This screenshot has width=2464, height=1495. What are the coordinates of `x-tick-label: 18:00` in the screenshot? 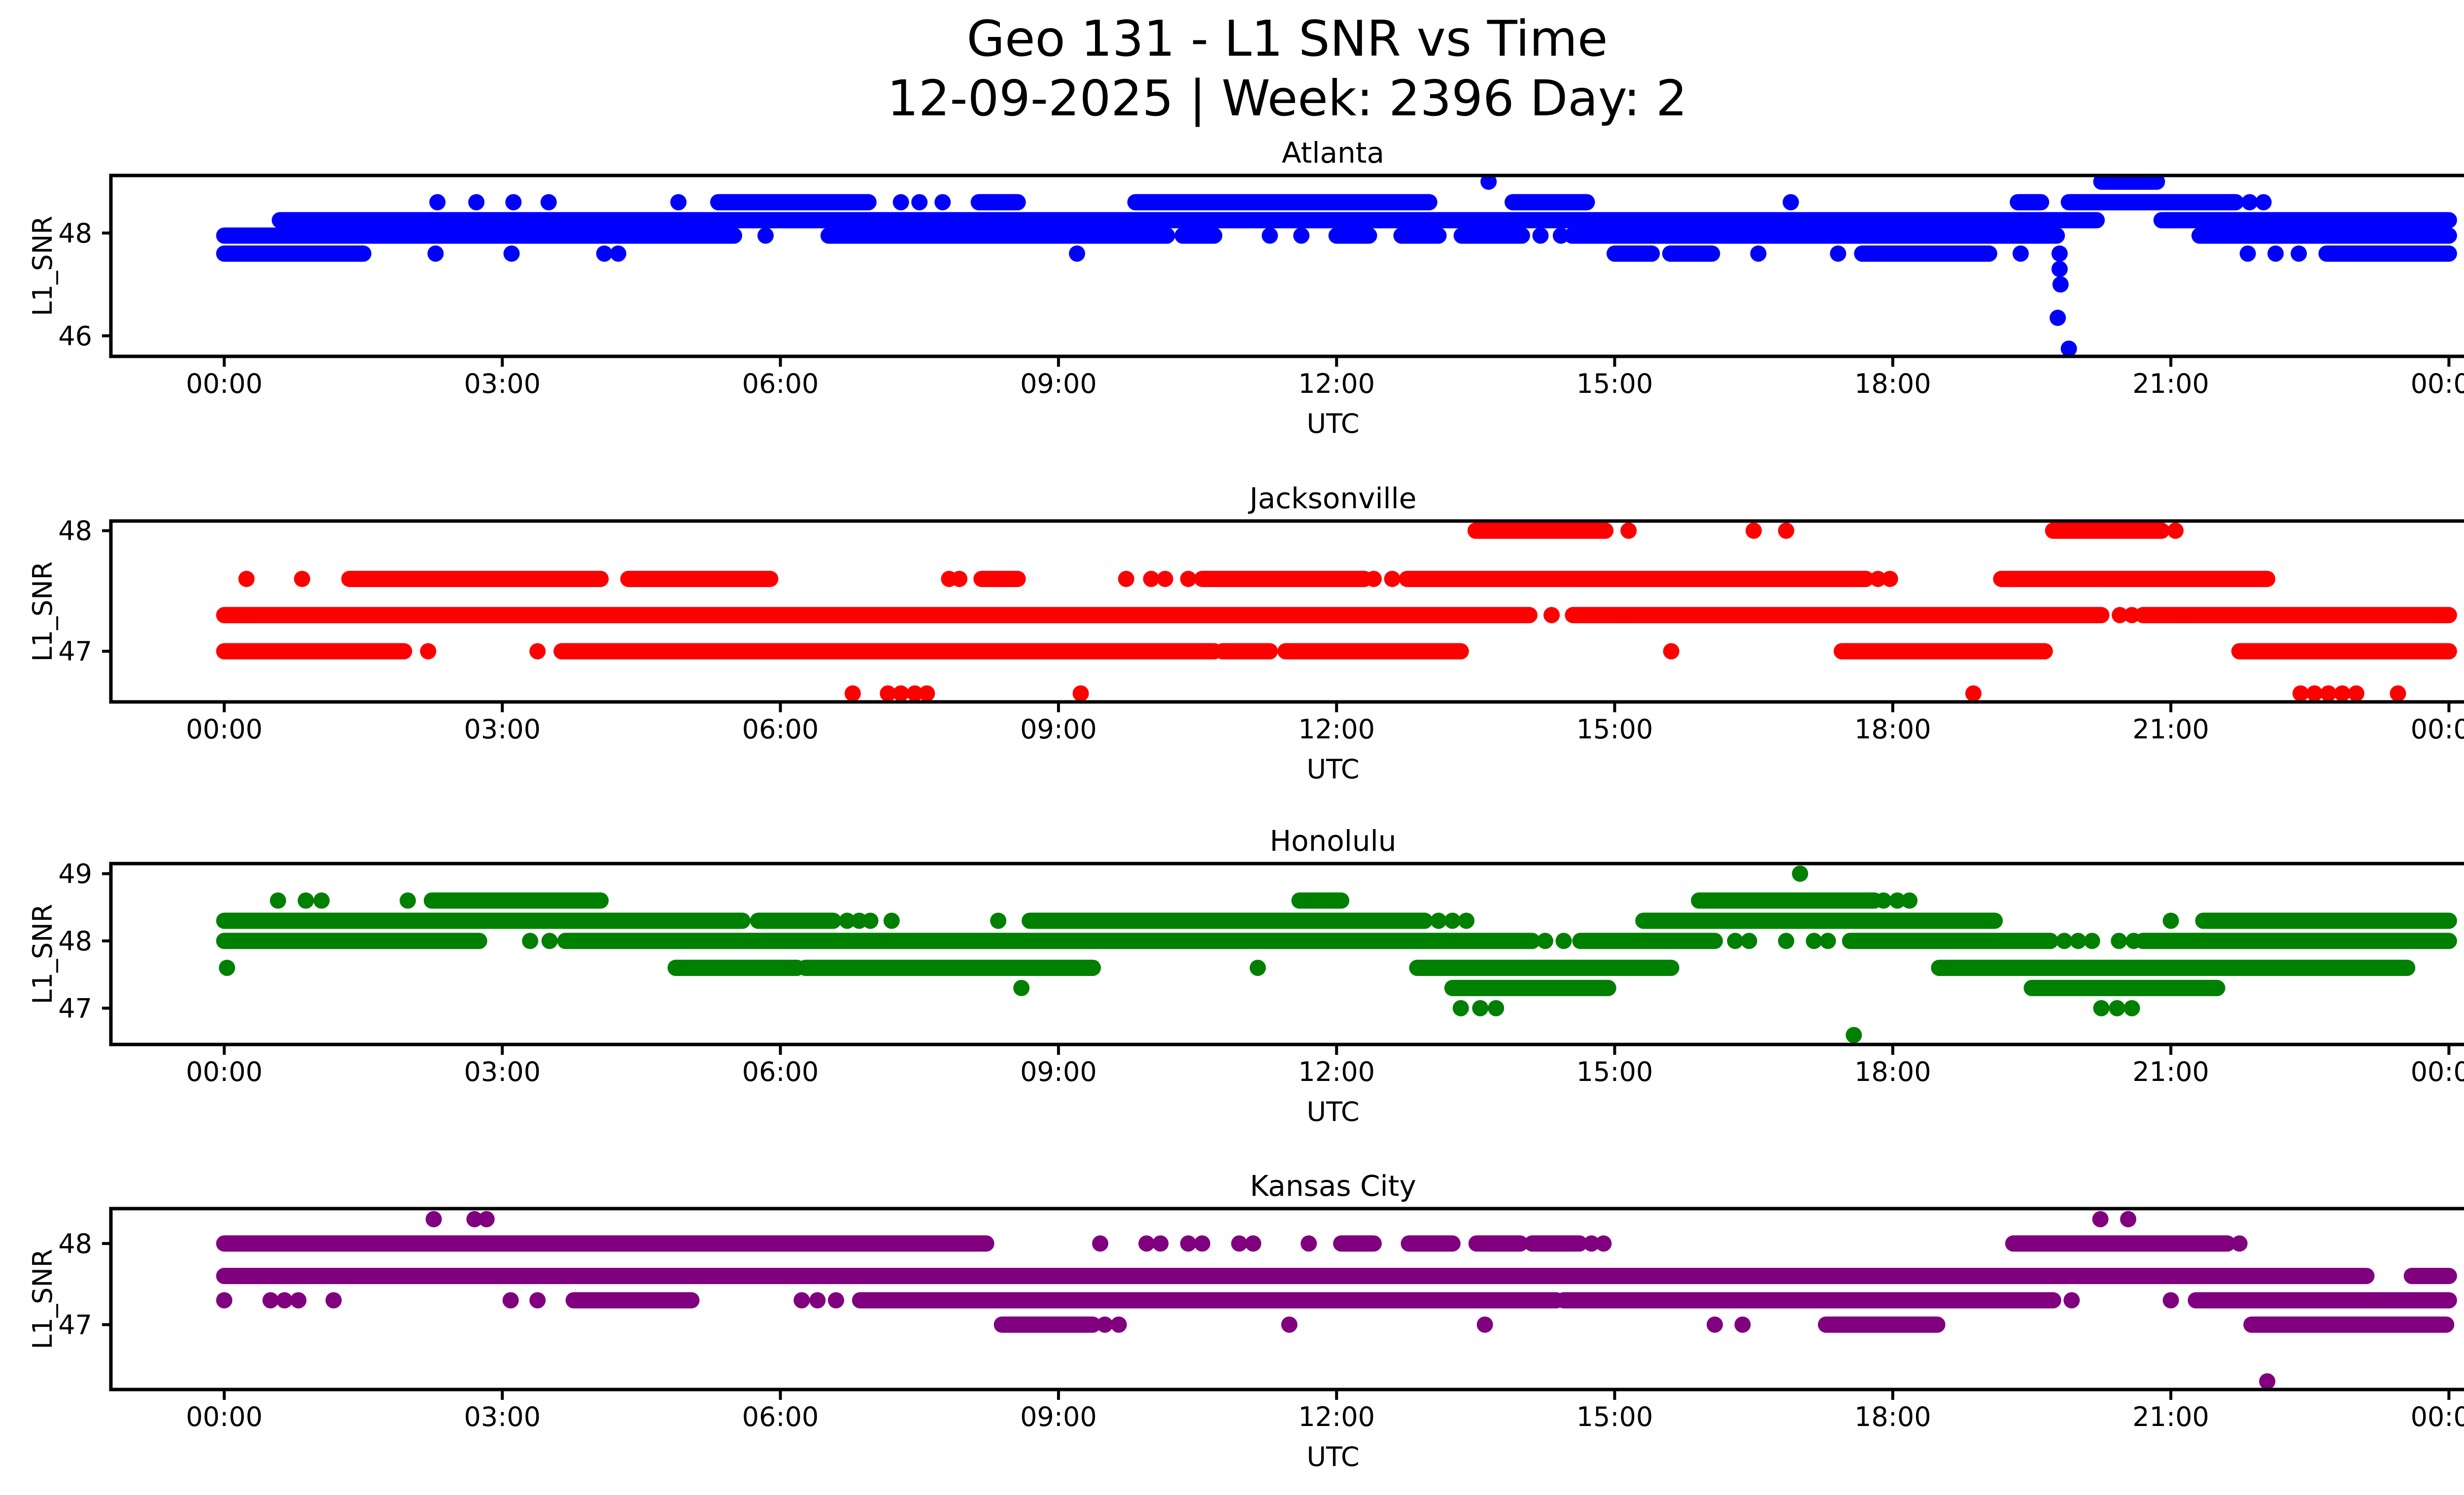 It's located at (1892, 1071).